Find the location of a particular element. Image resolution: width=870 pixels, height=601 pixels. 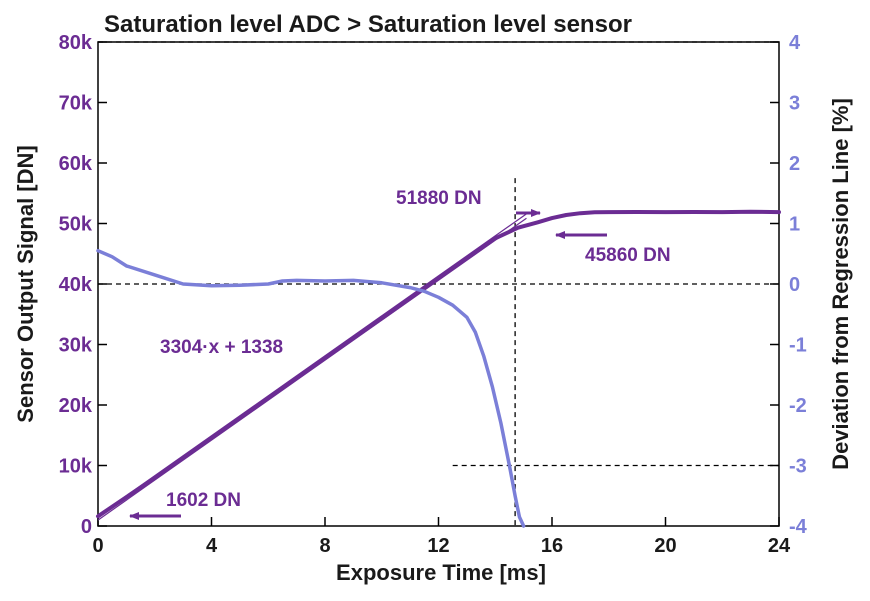

right-tick-label: 0 is located at coordinates (794, 285).